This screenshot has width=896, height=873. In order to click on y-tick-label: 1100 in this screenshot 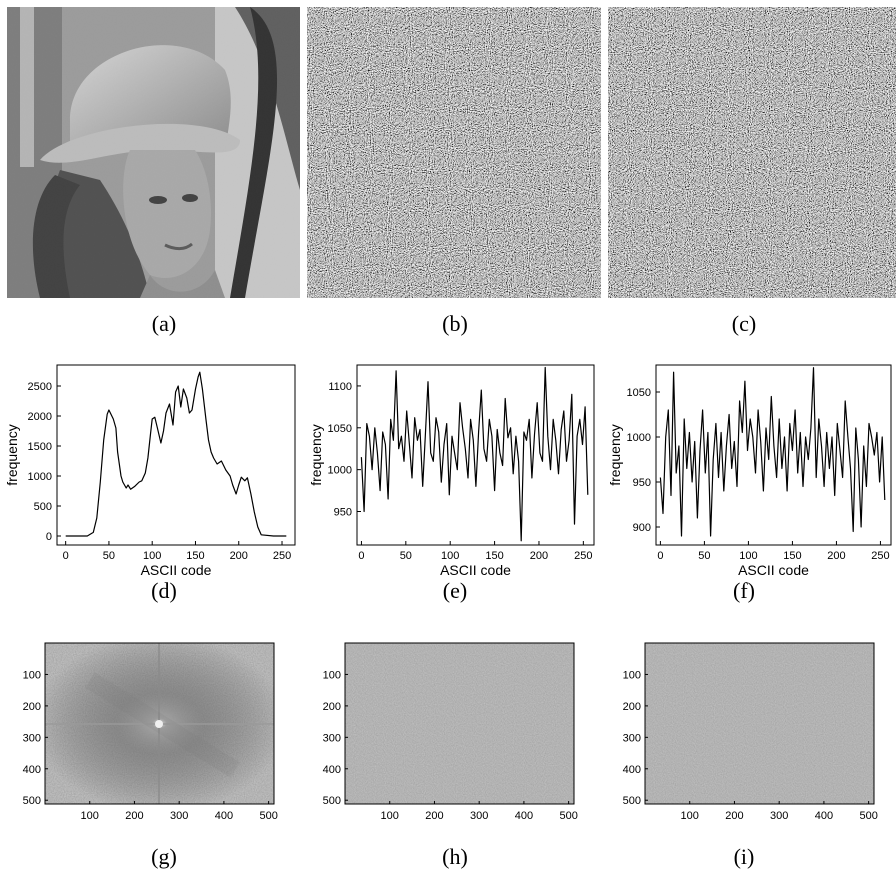, I will do `click(340, 387)`.